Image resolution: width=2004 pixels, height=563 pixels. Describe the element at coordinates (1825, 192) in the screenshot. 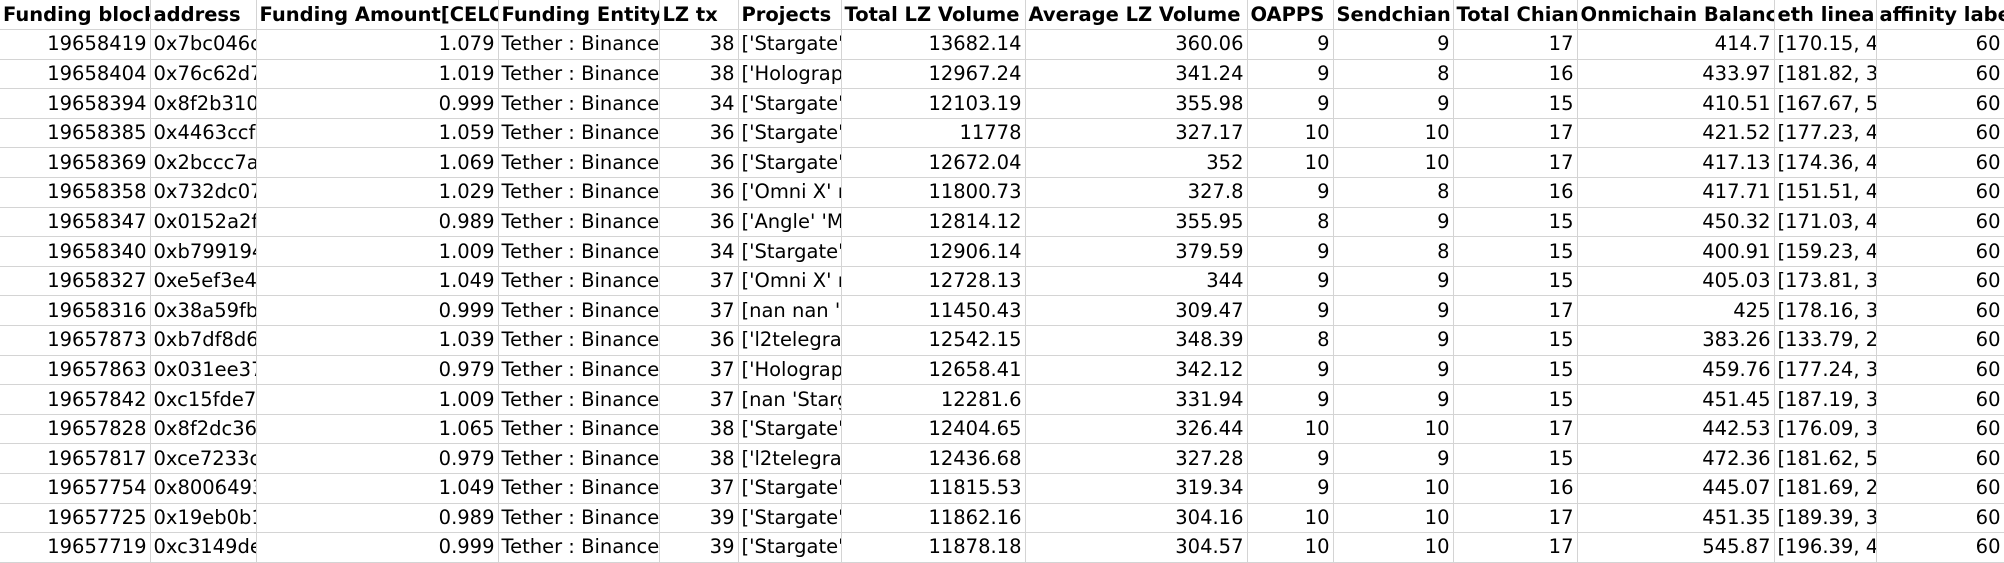

I see `col-eth-linea-cell: [151.51, 49` at that location.